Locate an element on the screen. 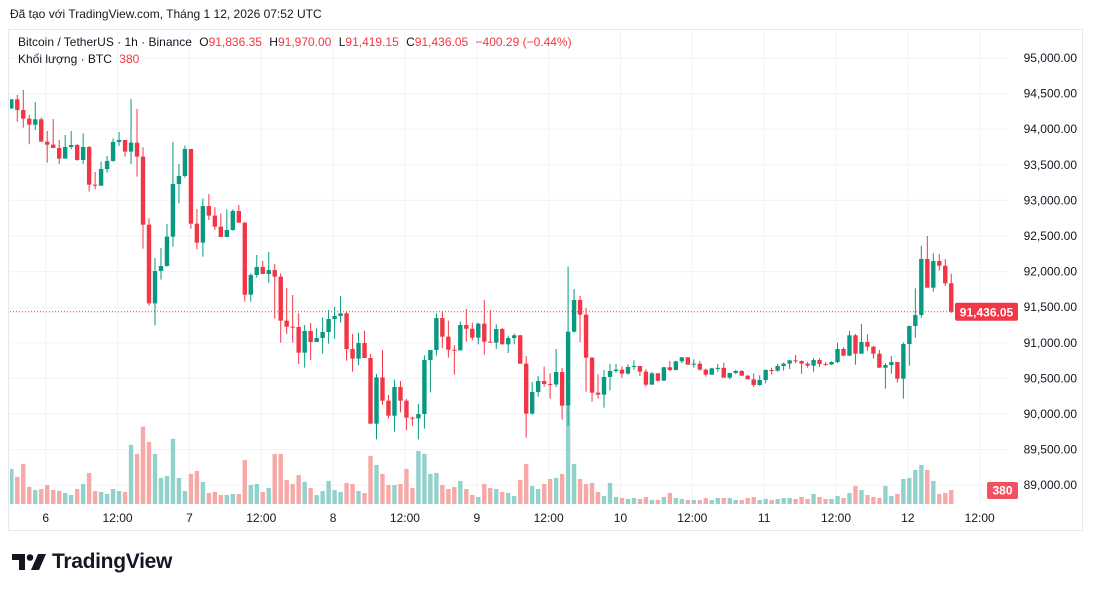  symbol-title: Bitcoin / TetherUS · 1h · Binance is located at coordinates (105, 42).